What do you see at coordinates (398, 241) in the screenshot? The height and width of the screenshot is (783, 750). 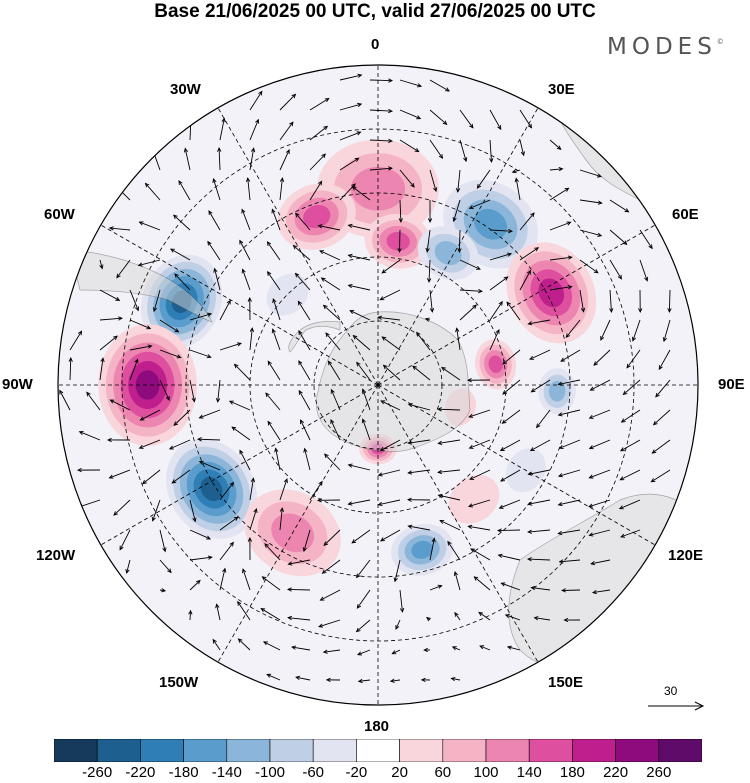 I see `anomaly-region` at bounding box center [398, 241].